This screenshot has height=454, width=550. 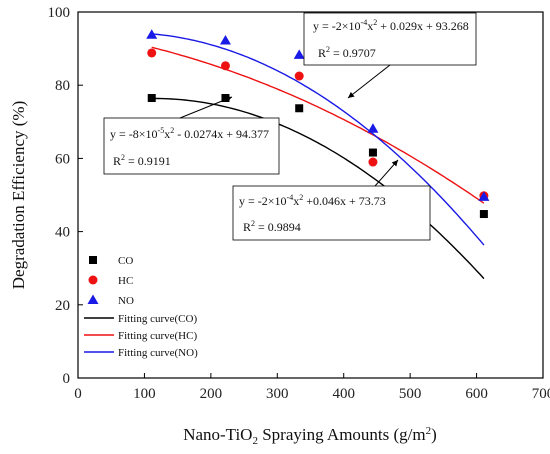 I want to click on y-tick-label: 0, so click(x=67, y=379).